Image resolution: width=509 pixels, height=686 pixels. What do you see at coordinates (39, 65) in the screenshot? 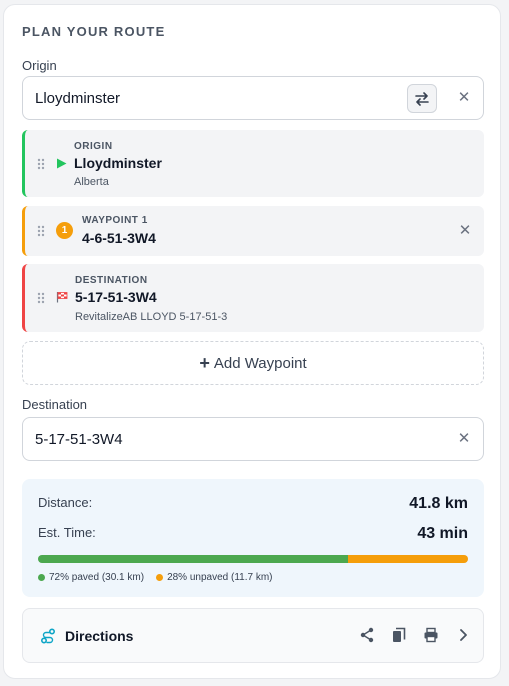
I see `origin-field-label: Origin` at bounding box center [39, 65].